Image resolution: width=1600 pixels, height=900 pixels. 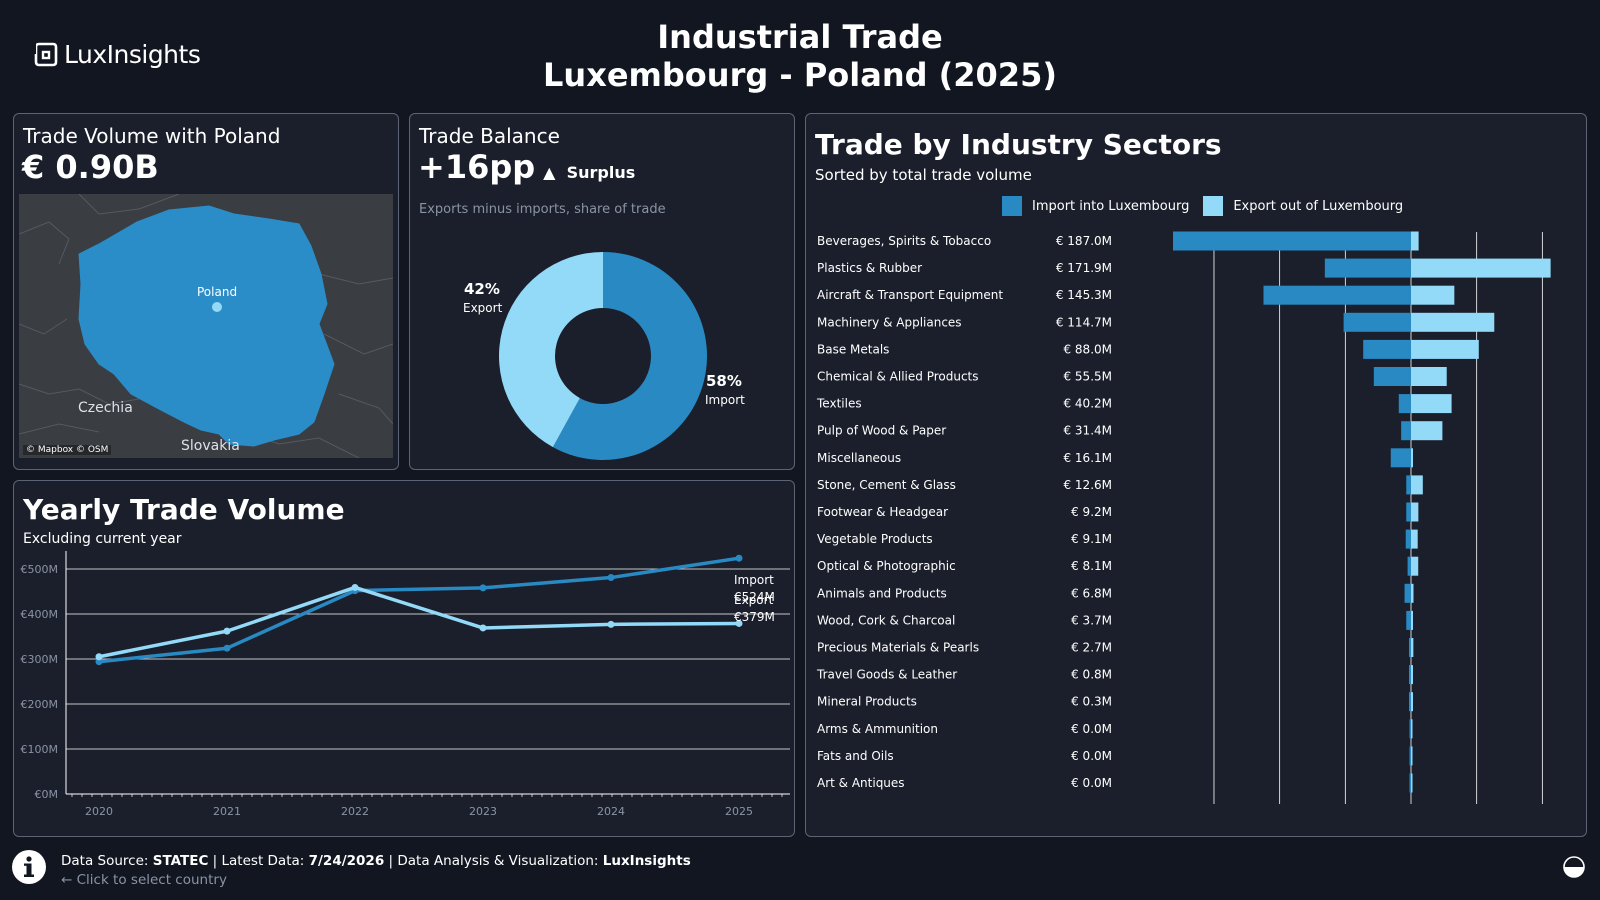 What do you see at coordinates (1318, 206) in the screenshot?
I see `legend-export-label: Export out of Luxembourg` at bounding box center [1318, 206].